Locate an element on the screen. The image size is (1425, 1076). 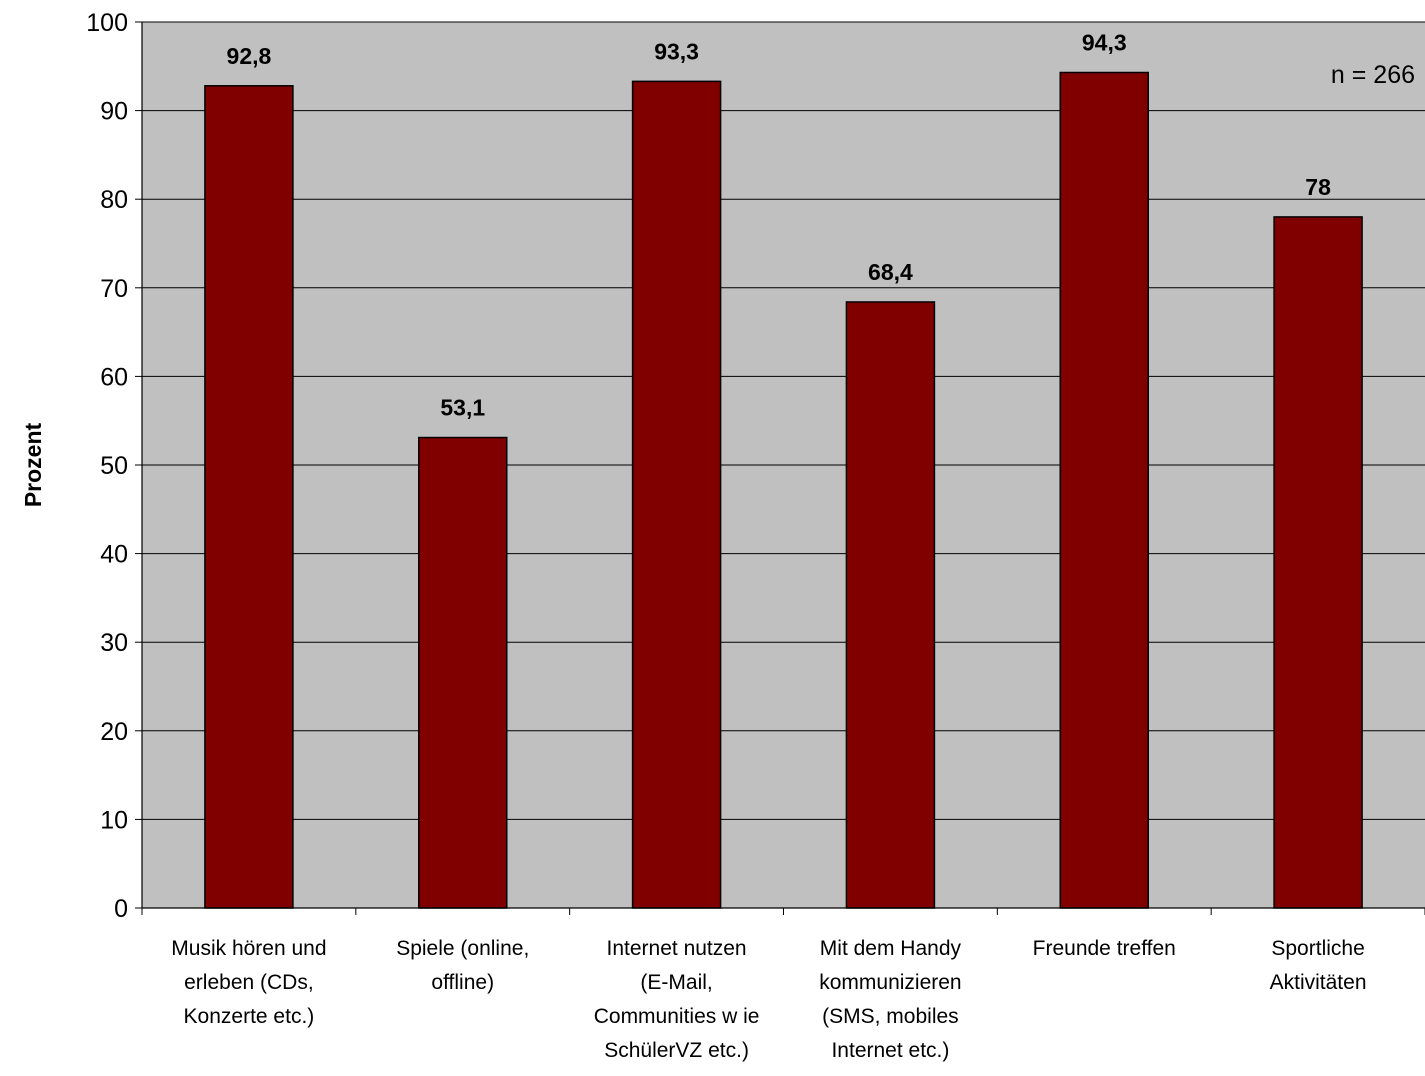
x-category-label: Spiele (online, offline) is located at coordinates (462, 965).